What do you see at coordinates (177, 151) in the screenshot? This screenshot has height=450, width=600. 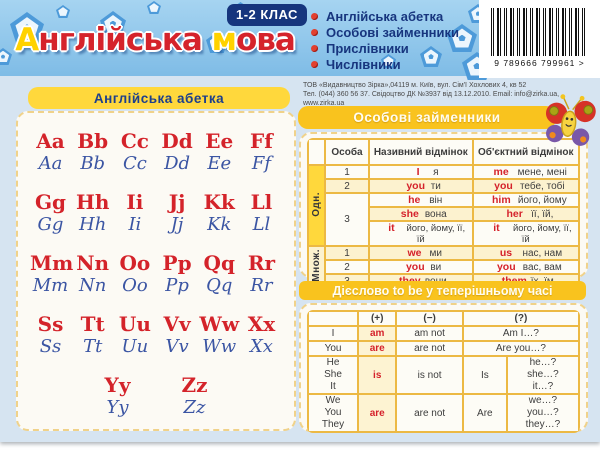 I see `alphabet-letter: Dd Dd` at bounding box center [177, 151].